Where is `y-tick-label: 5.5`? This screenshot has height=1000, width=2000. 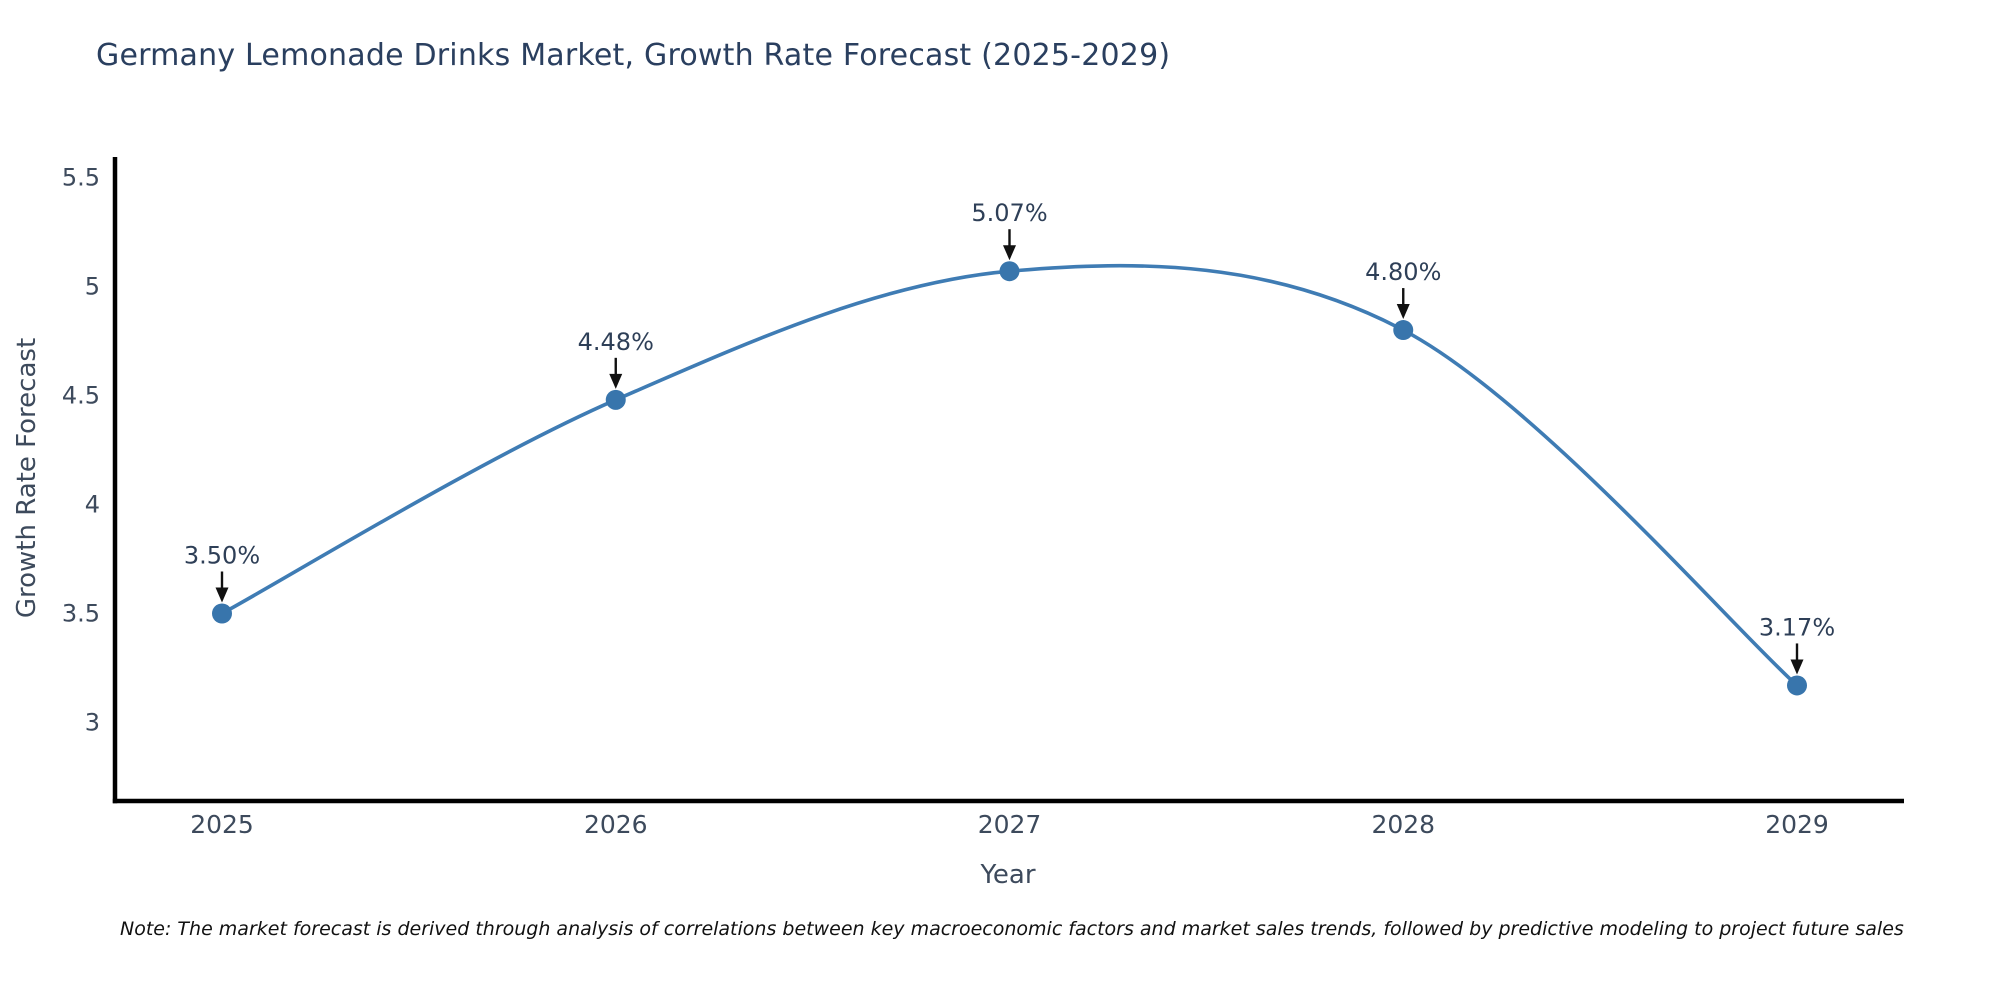 y-tick-label: 5.5 is located at coordinates (81, 177).